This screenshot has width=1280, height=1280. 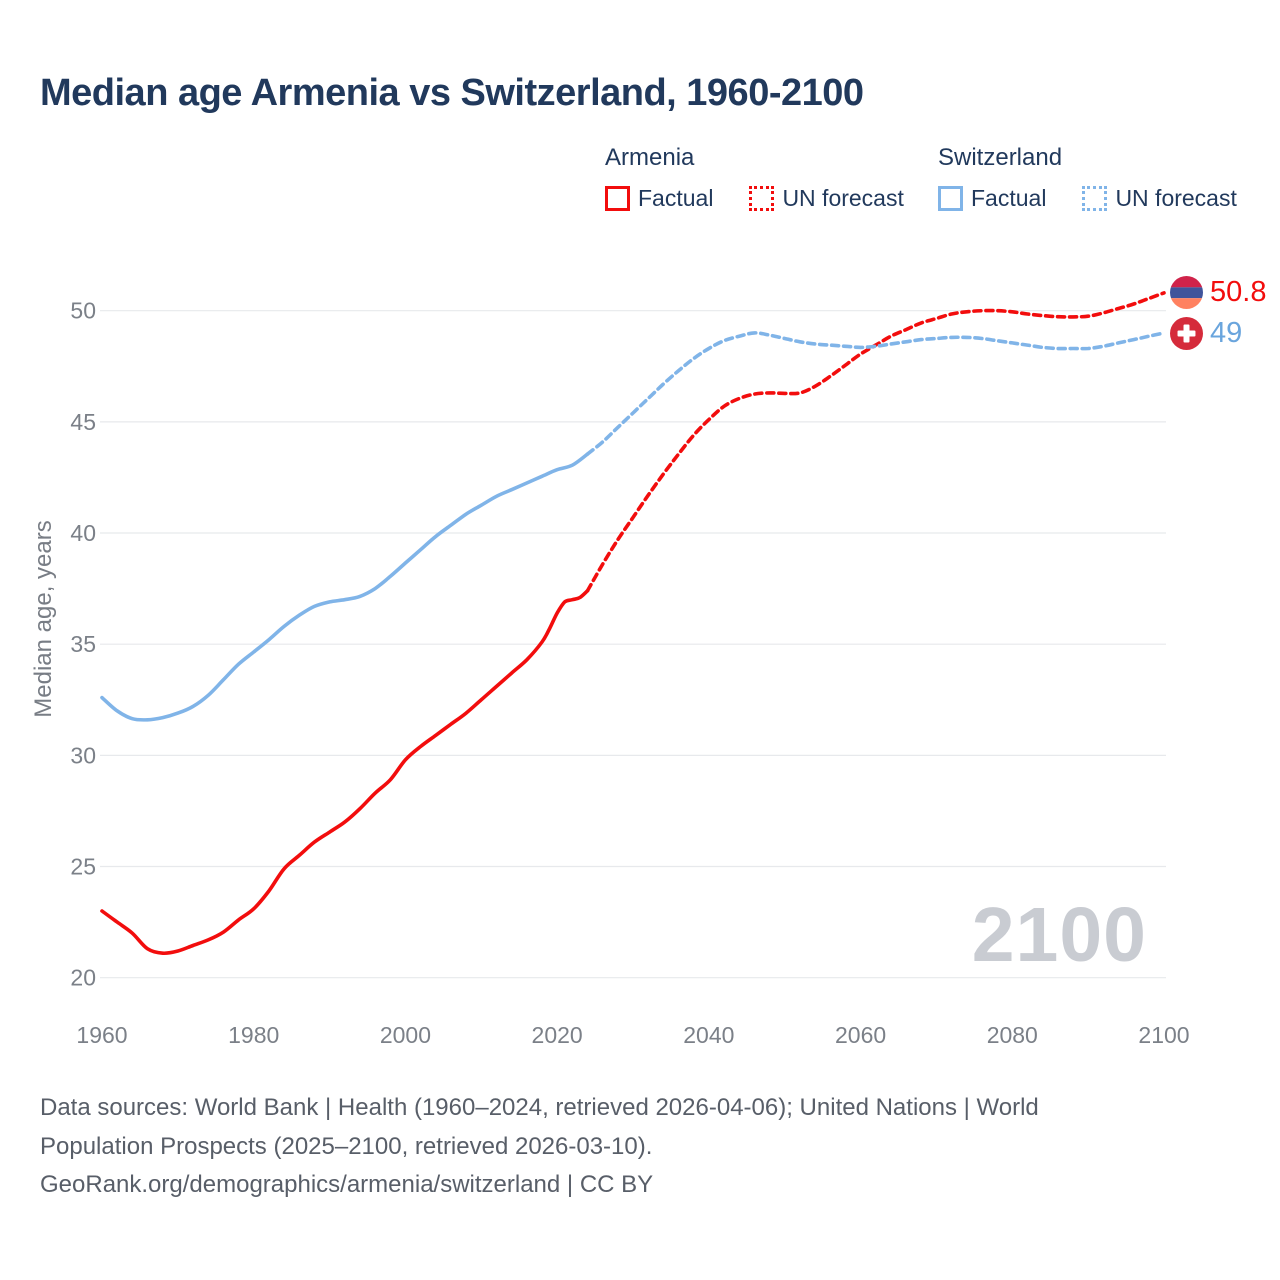 I want to click on armenia-flag-icon, so click(x=1186, y=292).